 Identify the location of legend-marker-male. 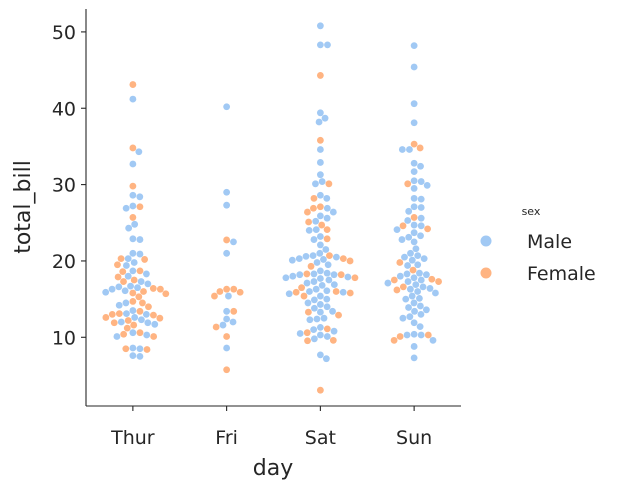
(486, 241).